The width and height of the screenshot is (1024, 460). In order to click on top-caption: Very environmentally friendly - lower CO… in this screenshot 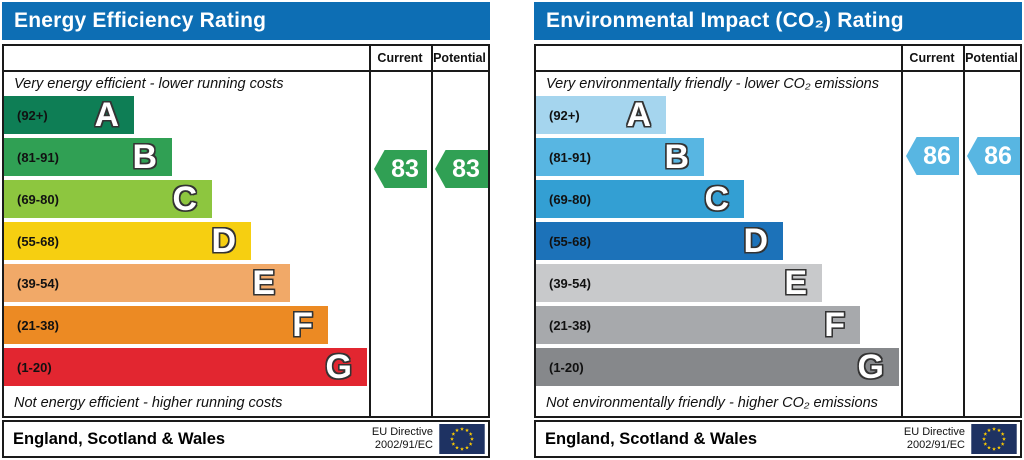, I will do `click(712, 84)`.